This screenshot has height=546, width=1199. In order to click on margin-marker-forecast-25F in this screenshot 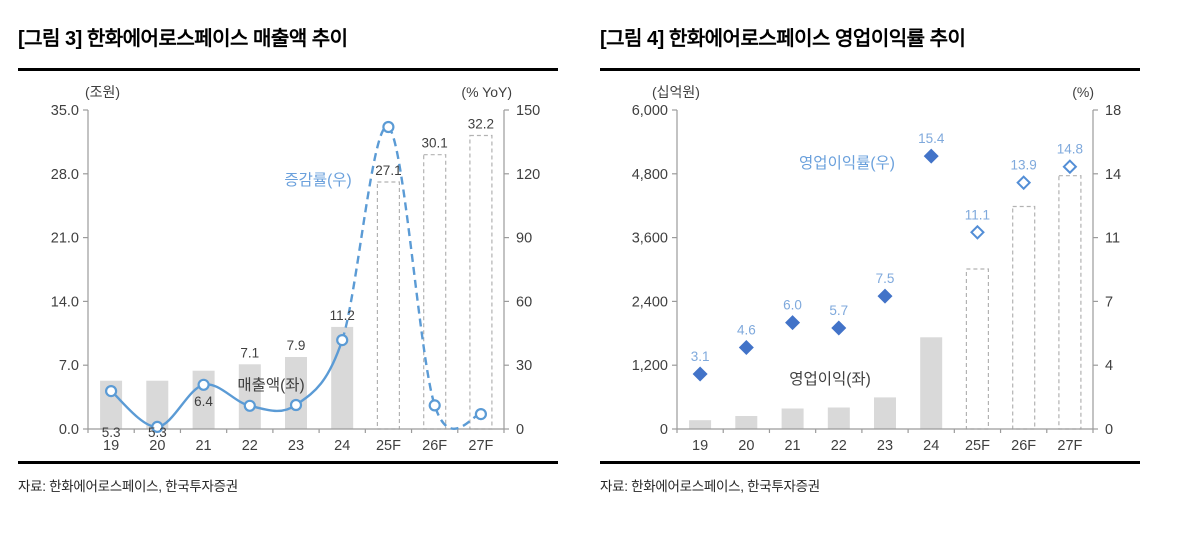, I will do `click(977, 232)`.